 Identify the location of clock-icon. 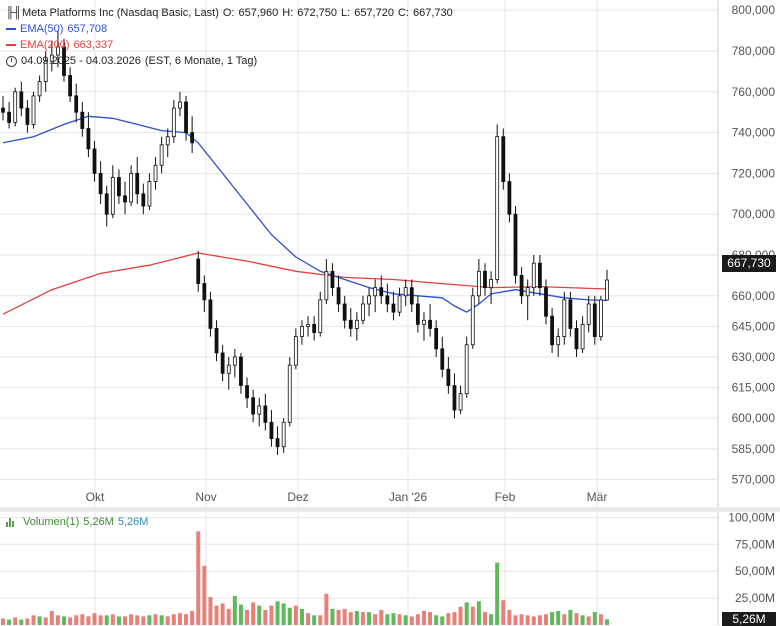
(11, 61).